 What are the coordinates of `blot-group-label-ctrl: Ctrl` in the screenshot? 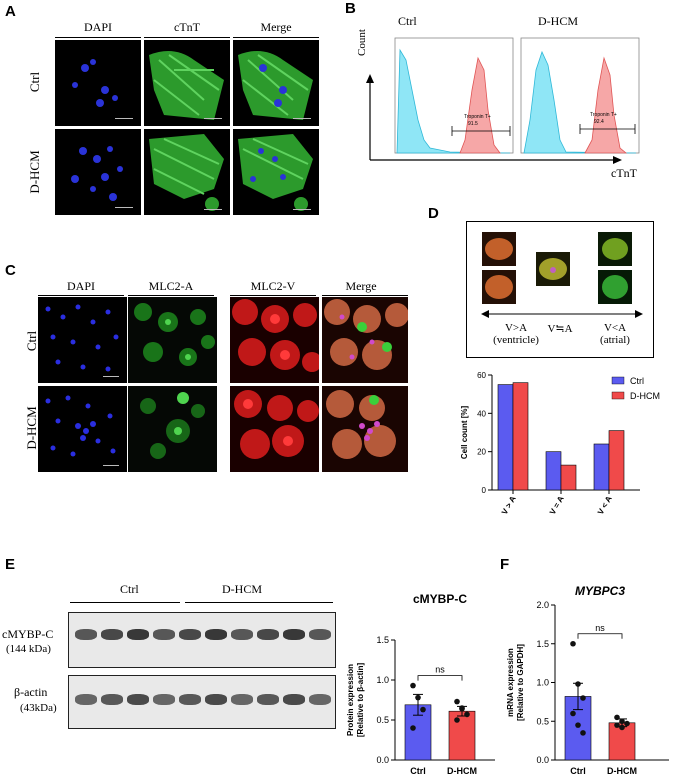 It's located at (129, 589).